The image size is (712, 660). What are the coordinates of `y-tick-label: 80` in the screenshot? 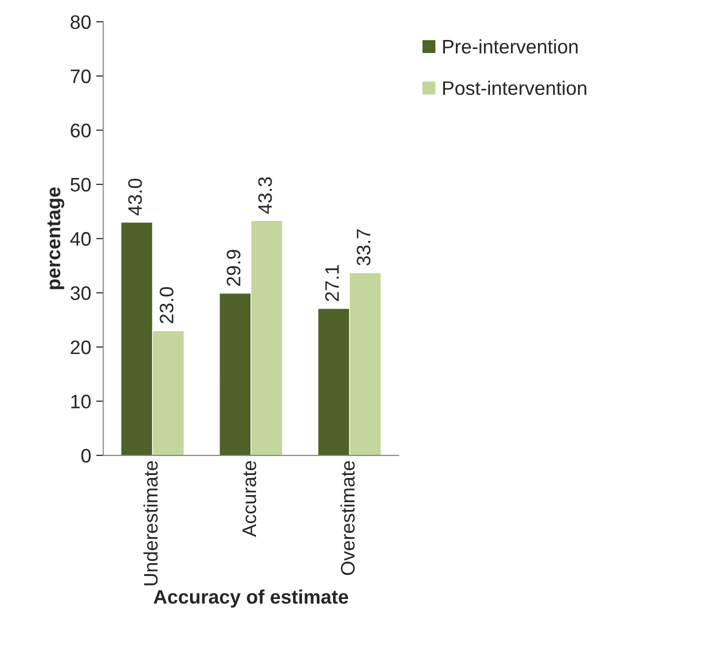 It's located at (80, 22).